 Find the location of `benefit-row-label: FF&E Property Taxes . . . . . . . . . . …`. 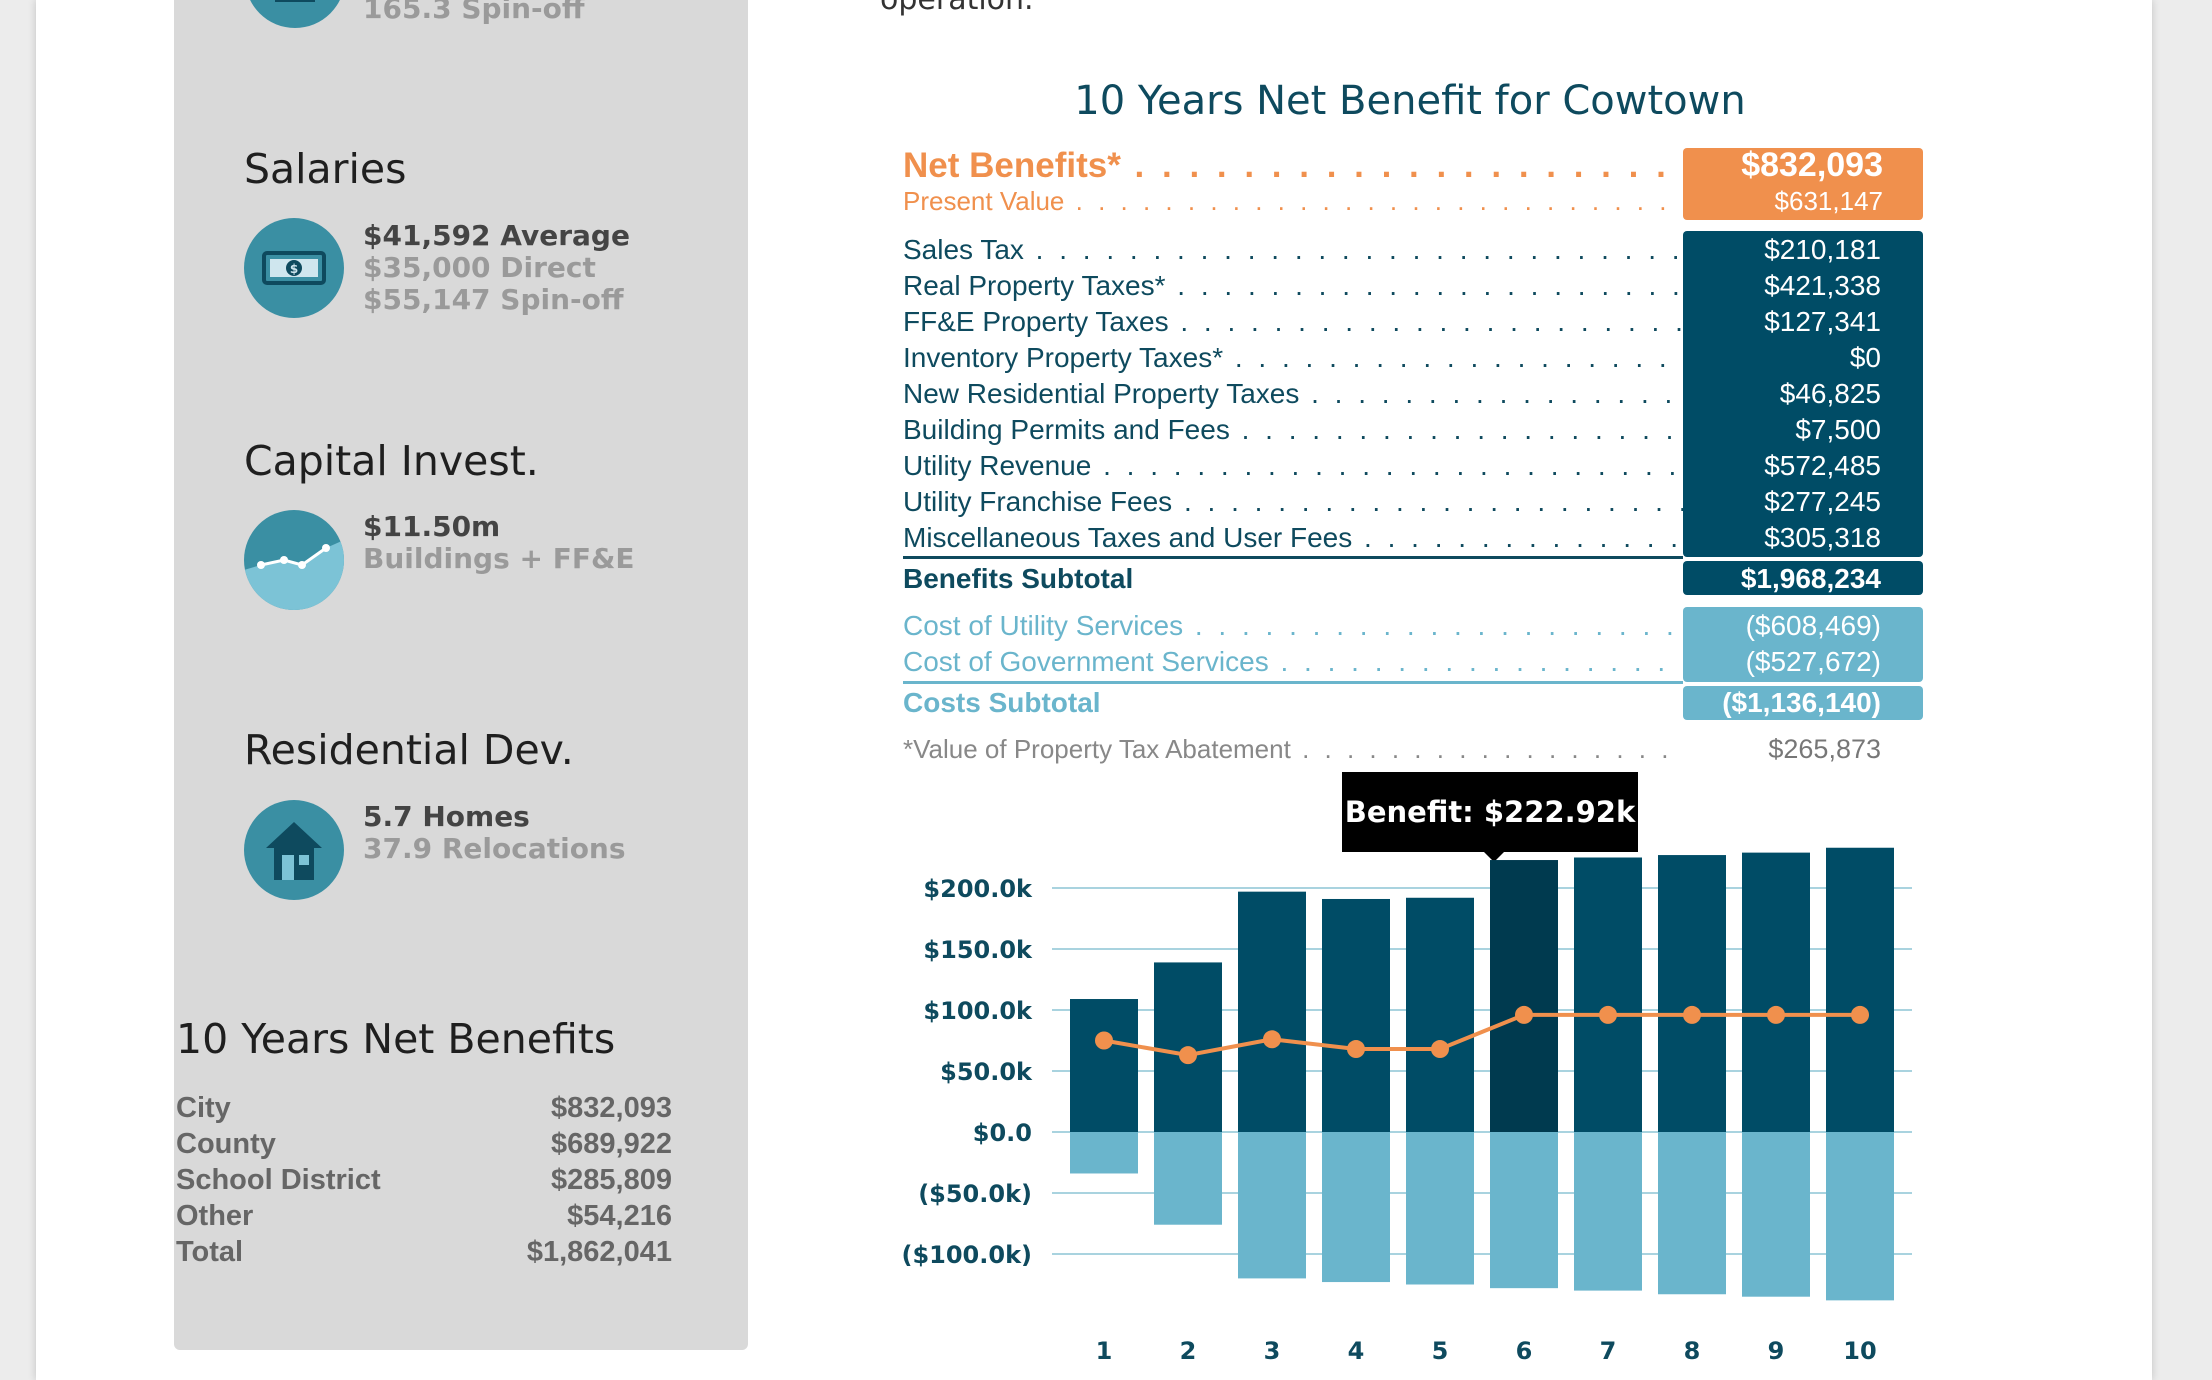

benefit-row-label: FF&E Property Taxes . . . . . . . . . . … is located at coordinates (1293, 321).